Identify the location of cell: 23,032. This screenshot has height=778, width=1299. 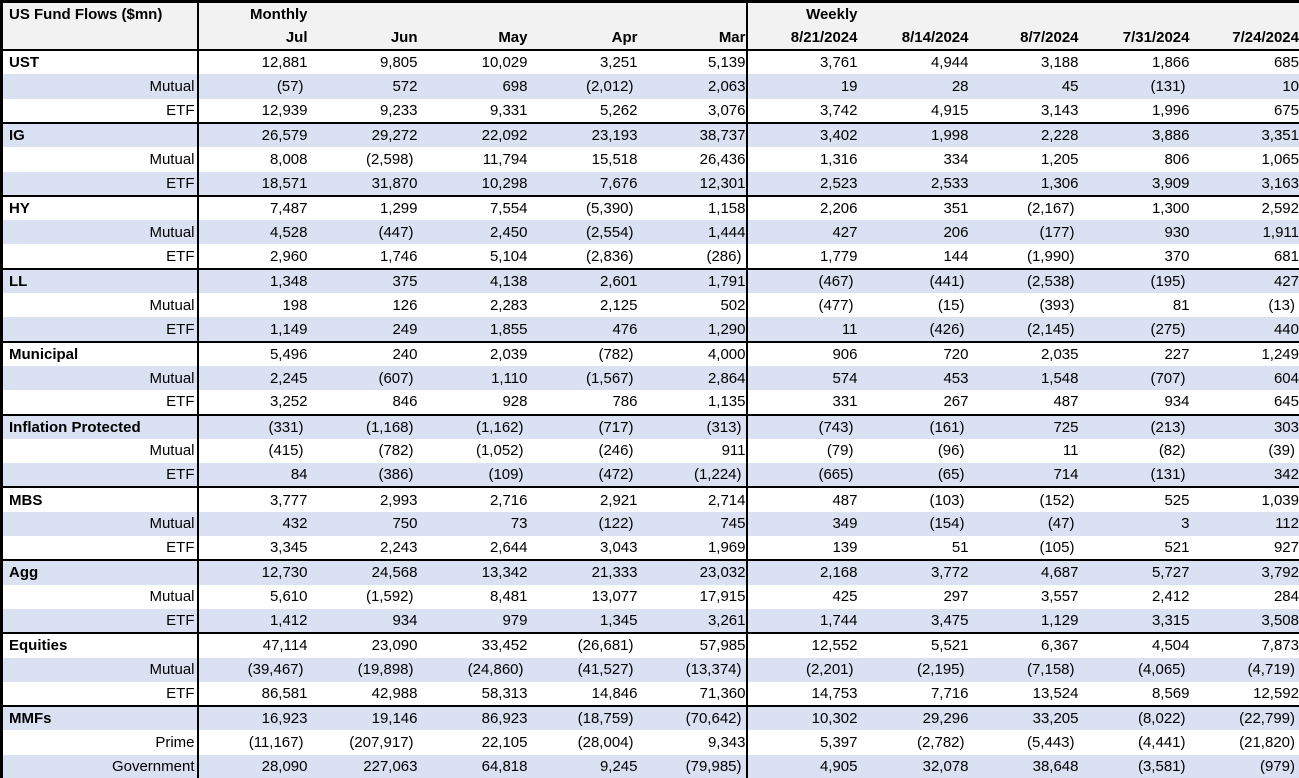
(692, 572).